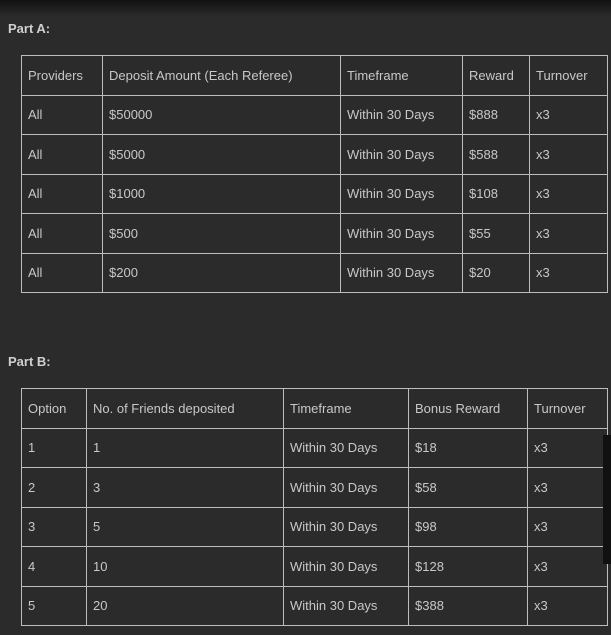  Describe the element at coordinates (54, 566) in the screenshot. I see `table-cell: 4` at that location.